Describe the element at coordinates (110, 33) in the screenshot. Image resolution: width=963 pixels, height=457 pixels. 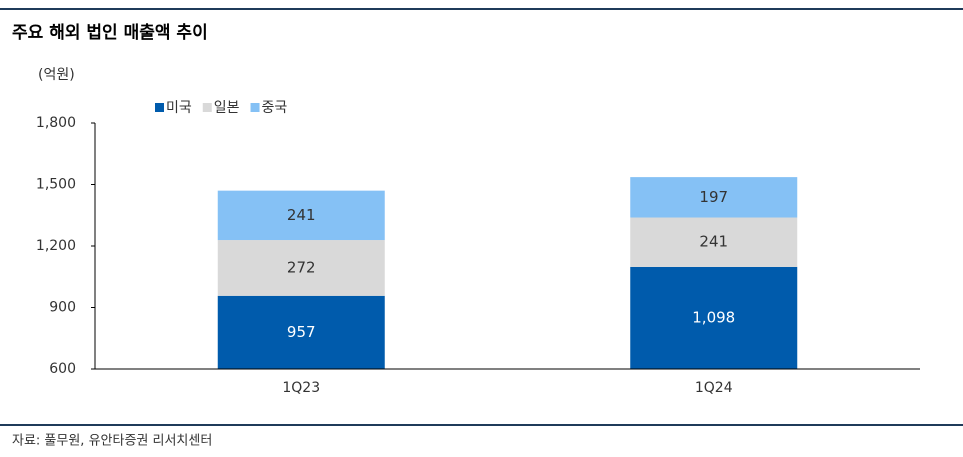
I see `chart-title: 주요 해외 법인 매출액 추이` at that location.